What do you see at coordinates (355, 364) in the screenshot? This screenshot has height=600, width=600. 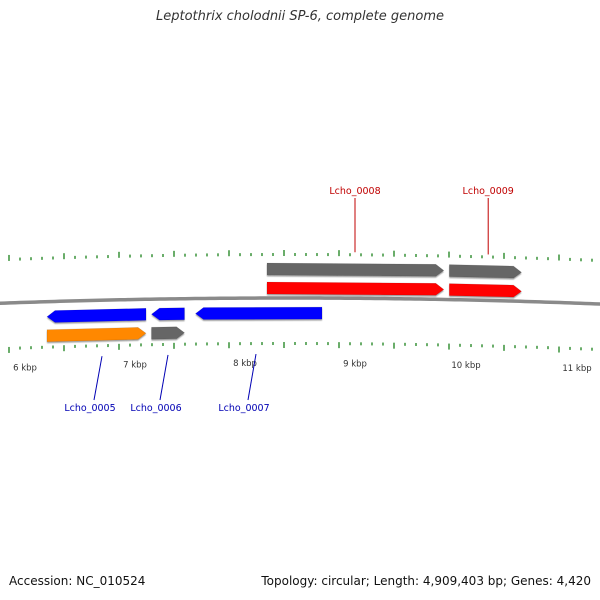 I see `kbp-tick-label: 9 kbp` at bounding box center [355, 364].